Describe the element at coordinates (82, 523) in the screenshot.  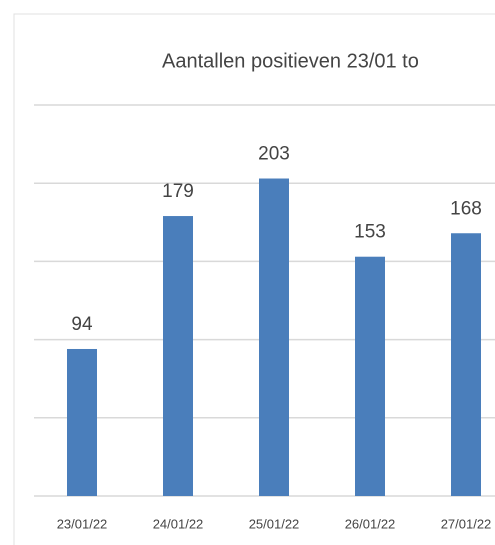
I see `x-tick-label: 23/01/22` at that location.